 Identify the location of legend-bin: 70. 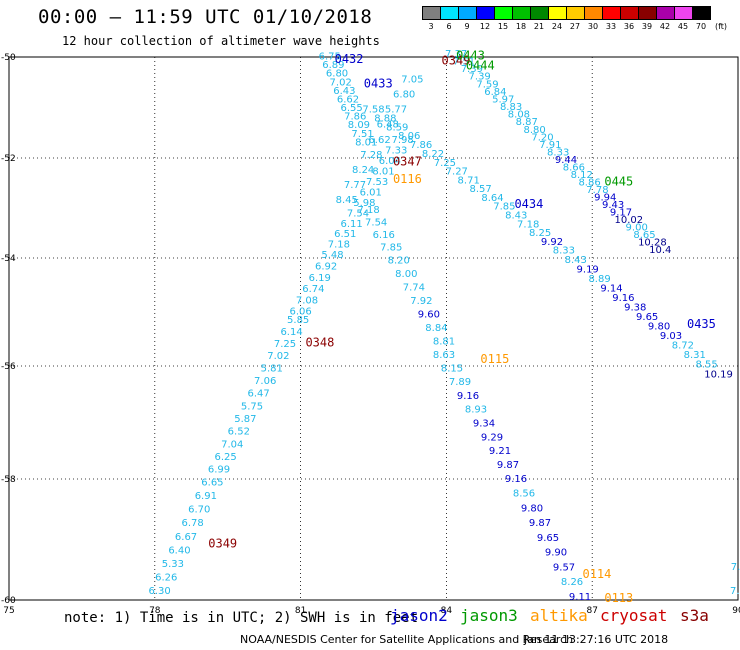
(701, 18).